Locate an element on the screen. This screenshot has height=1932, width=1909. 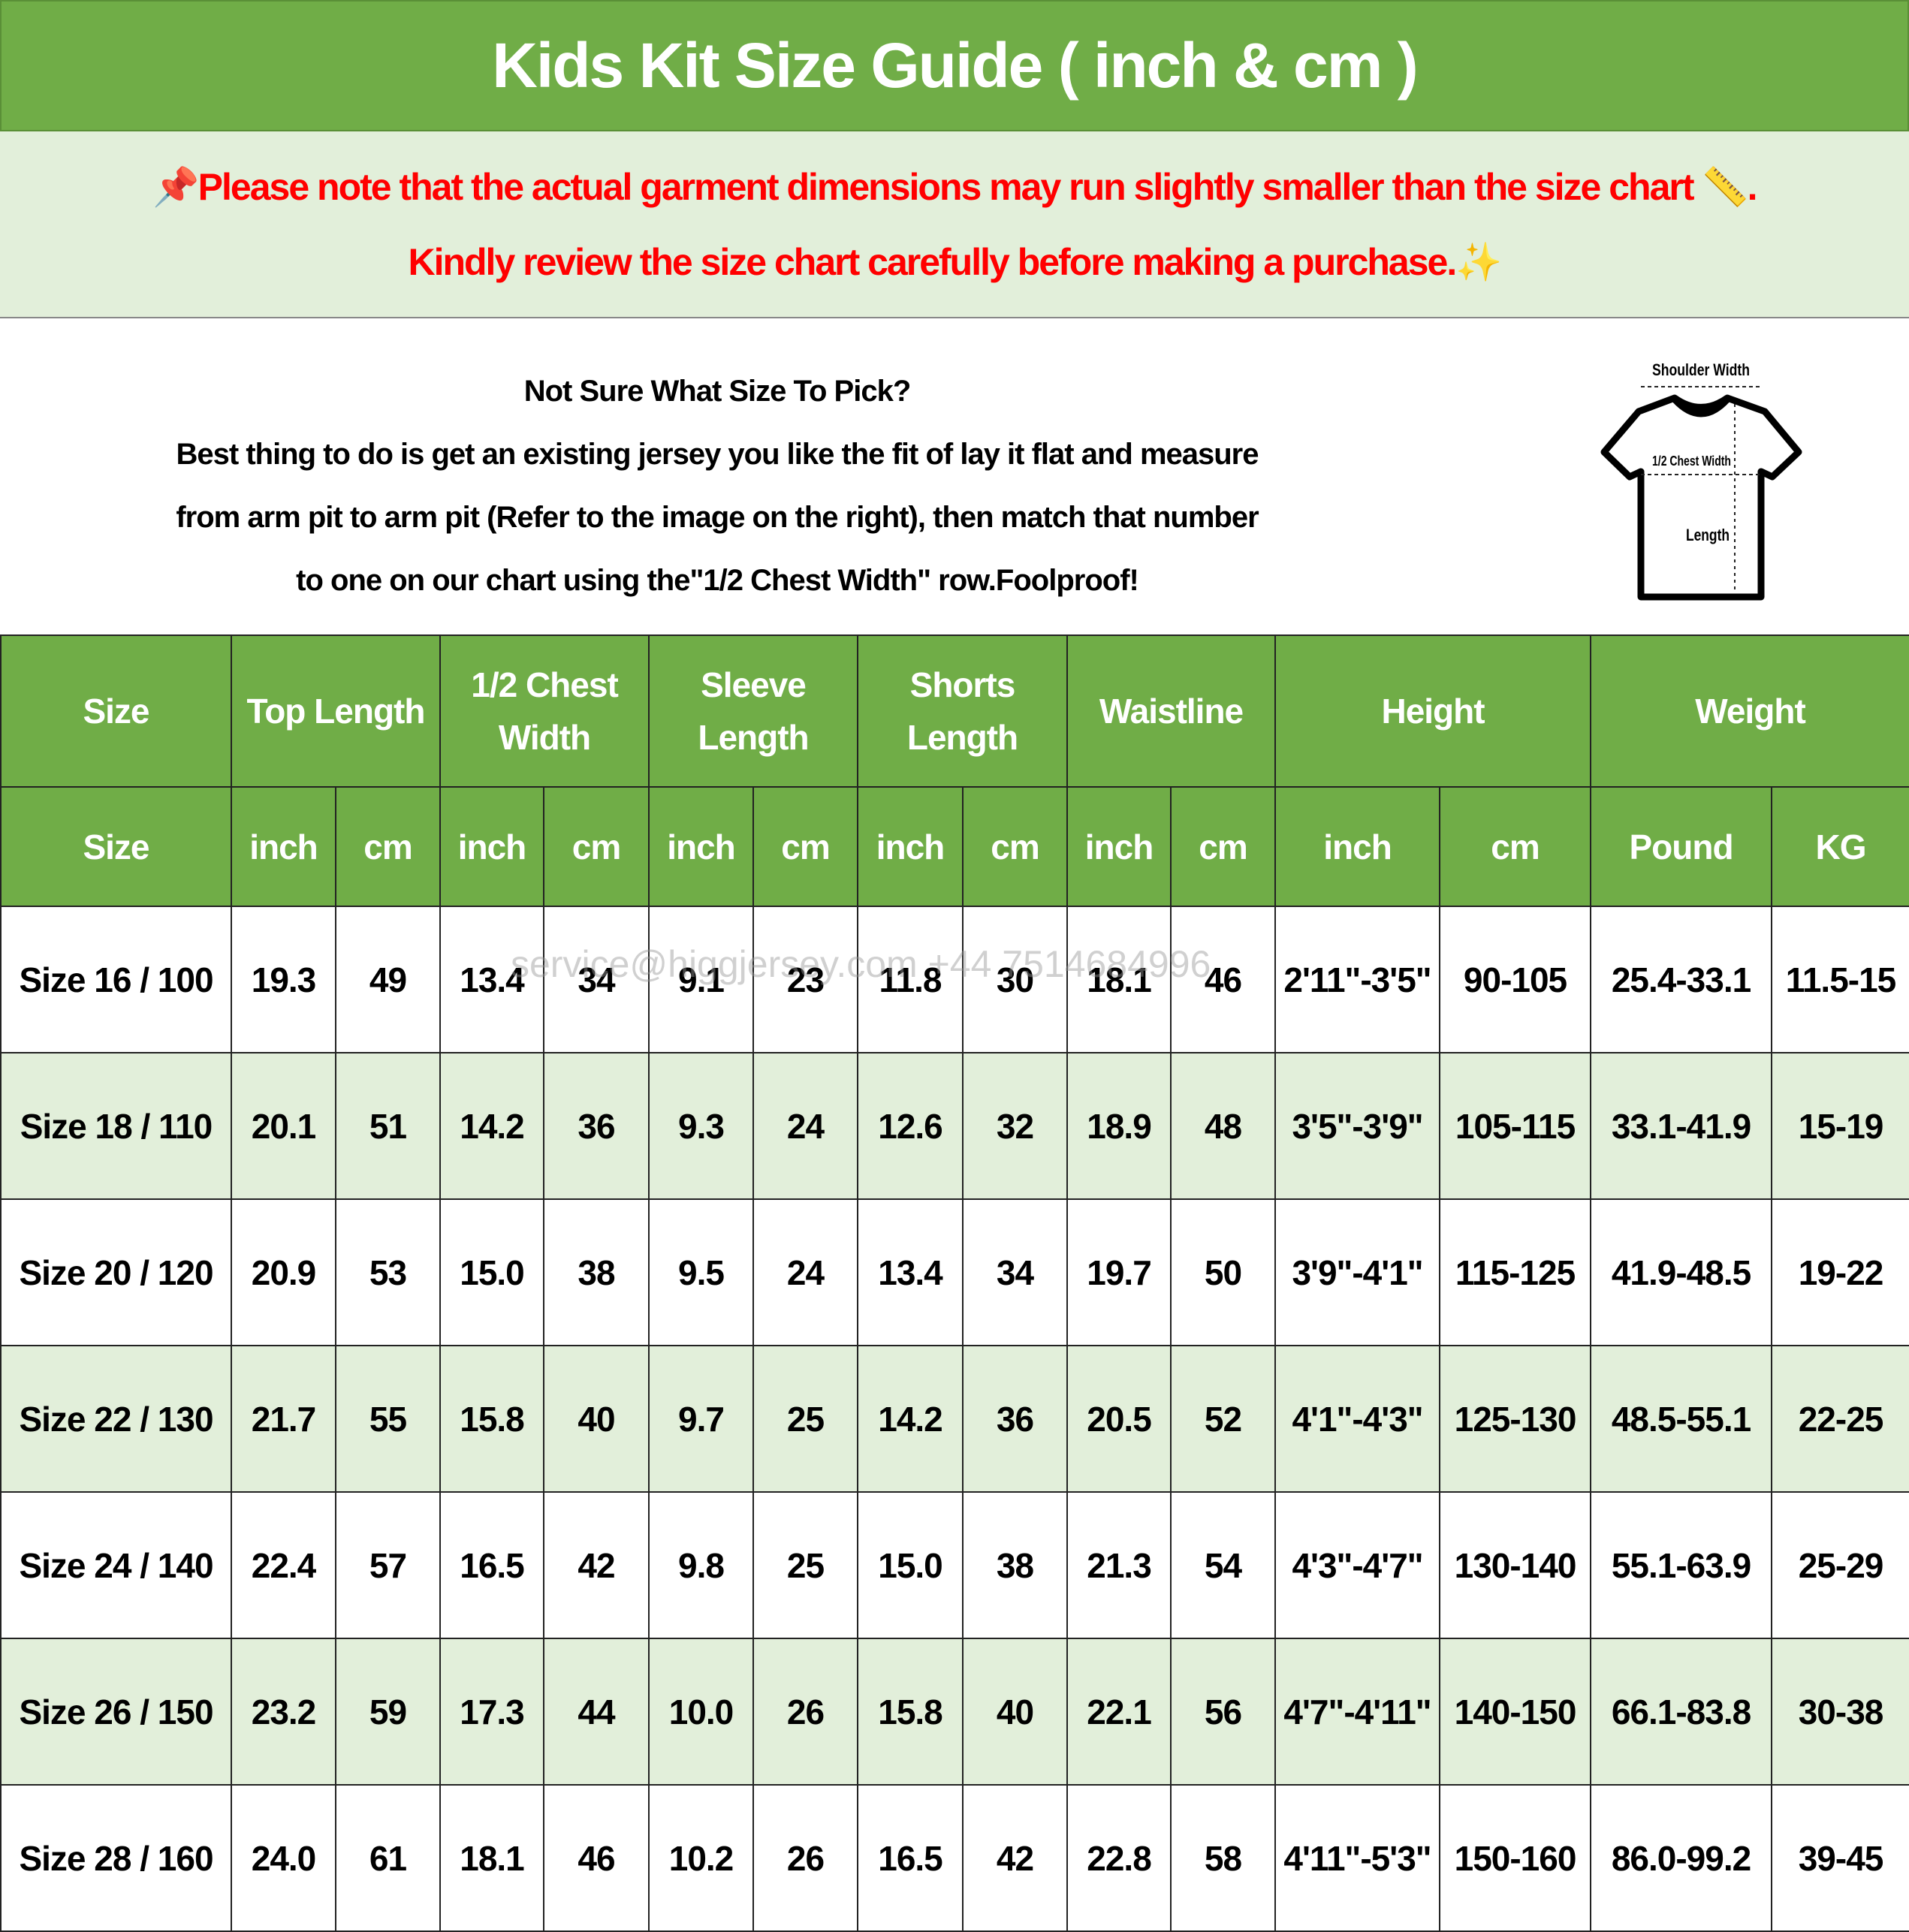
header-shorts-length: Shorts Length is located at coordinates (962, 711).